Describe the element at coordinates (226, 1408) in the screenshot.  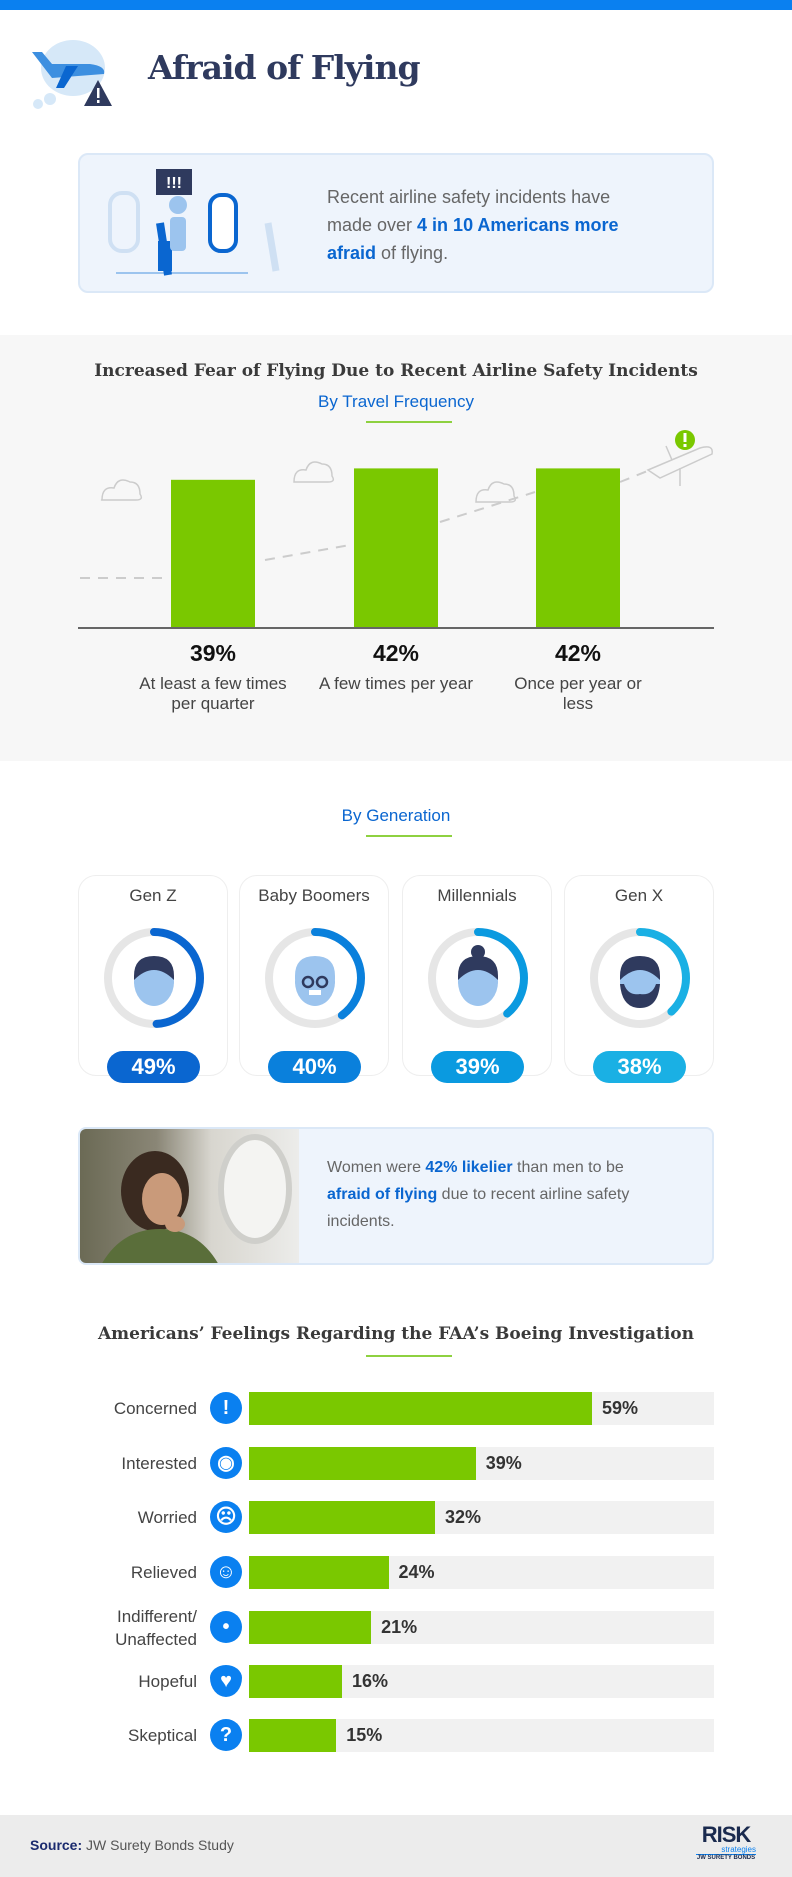
I see `exclamation-icon: !` at that location.